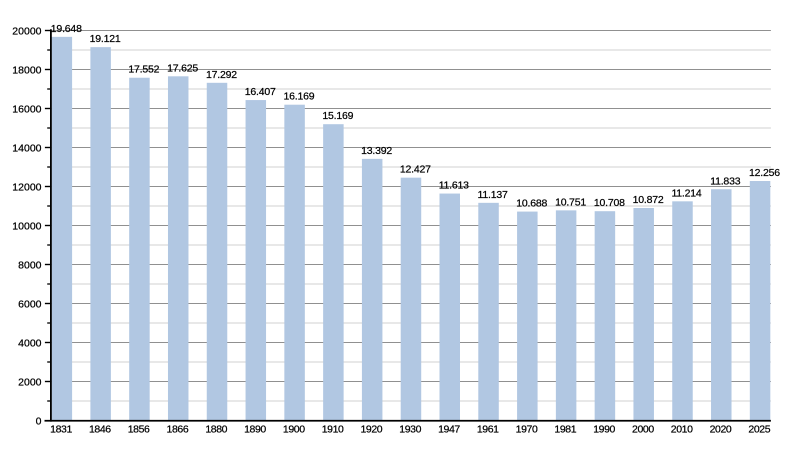 The image size is (800, 450). What do you see at coordinates (337, 116) in the screenshot?
I see `svg-text: 15.169` at bounding box center [337, 116].